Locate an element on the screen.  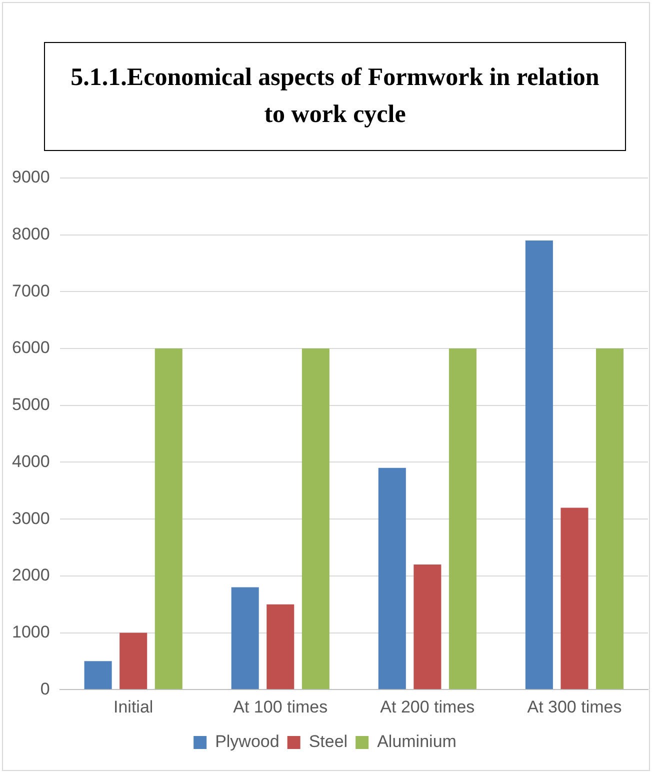
y-tick-label: 9000 is located at coordinates (31, 177).